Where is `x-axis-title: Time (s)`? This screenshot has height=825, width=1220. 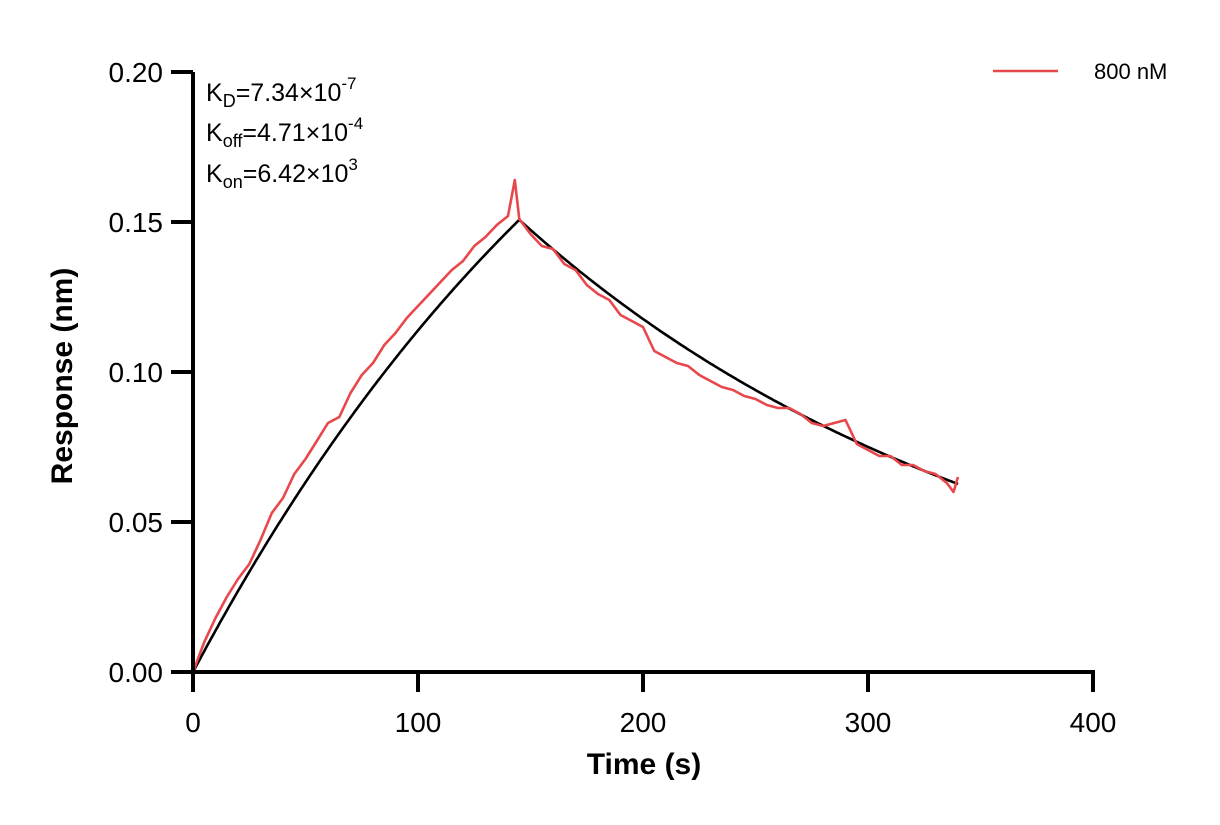 x-axis-title: Time (s) is located at coordinates (644, 764).